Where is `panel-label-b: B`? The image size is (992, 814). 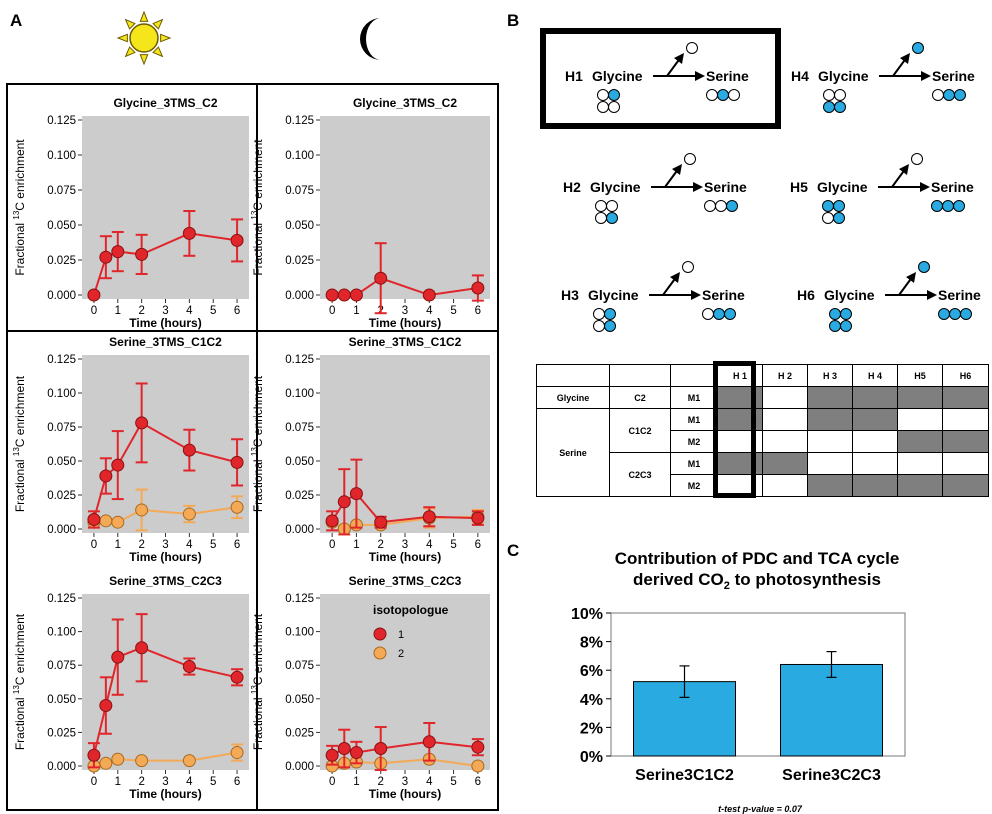
panel-label-b: B is located at coordinates (513, 20).